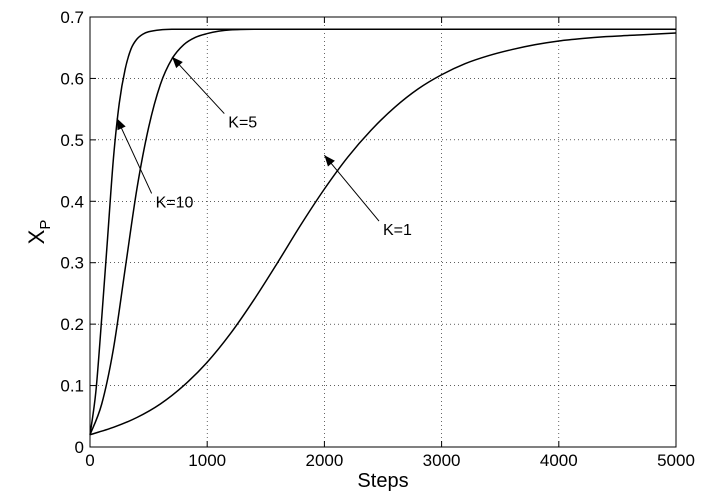 The height and width of the screenshot is (497, 703). What do you see at coordinates (198, 85) in the screenshot?
I see `annotation-arrow-k5` at bounding box center [198, 85].